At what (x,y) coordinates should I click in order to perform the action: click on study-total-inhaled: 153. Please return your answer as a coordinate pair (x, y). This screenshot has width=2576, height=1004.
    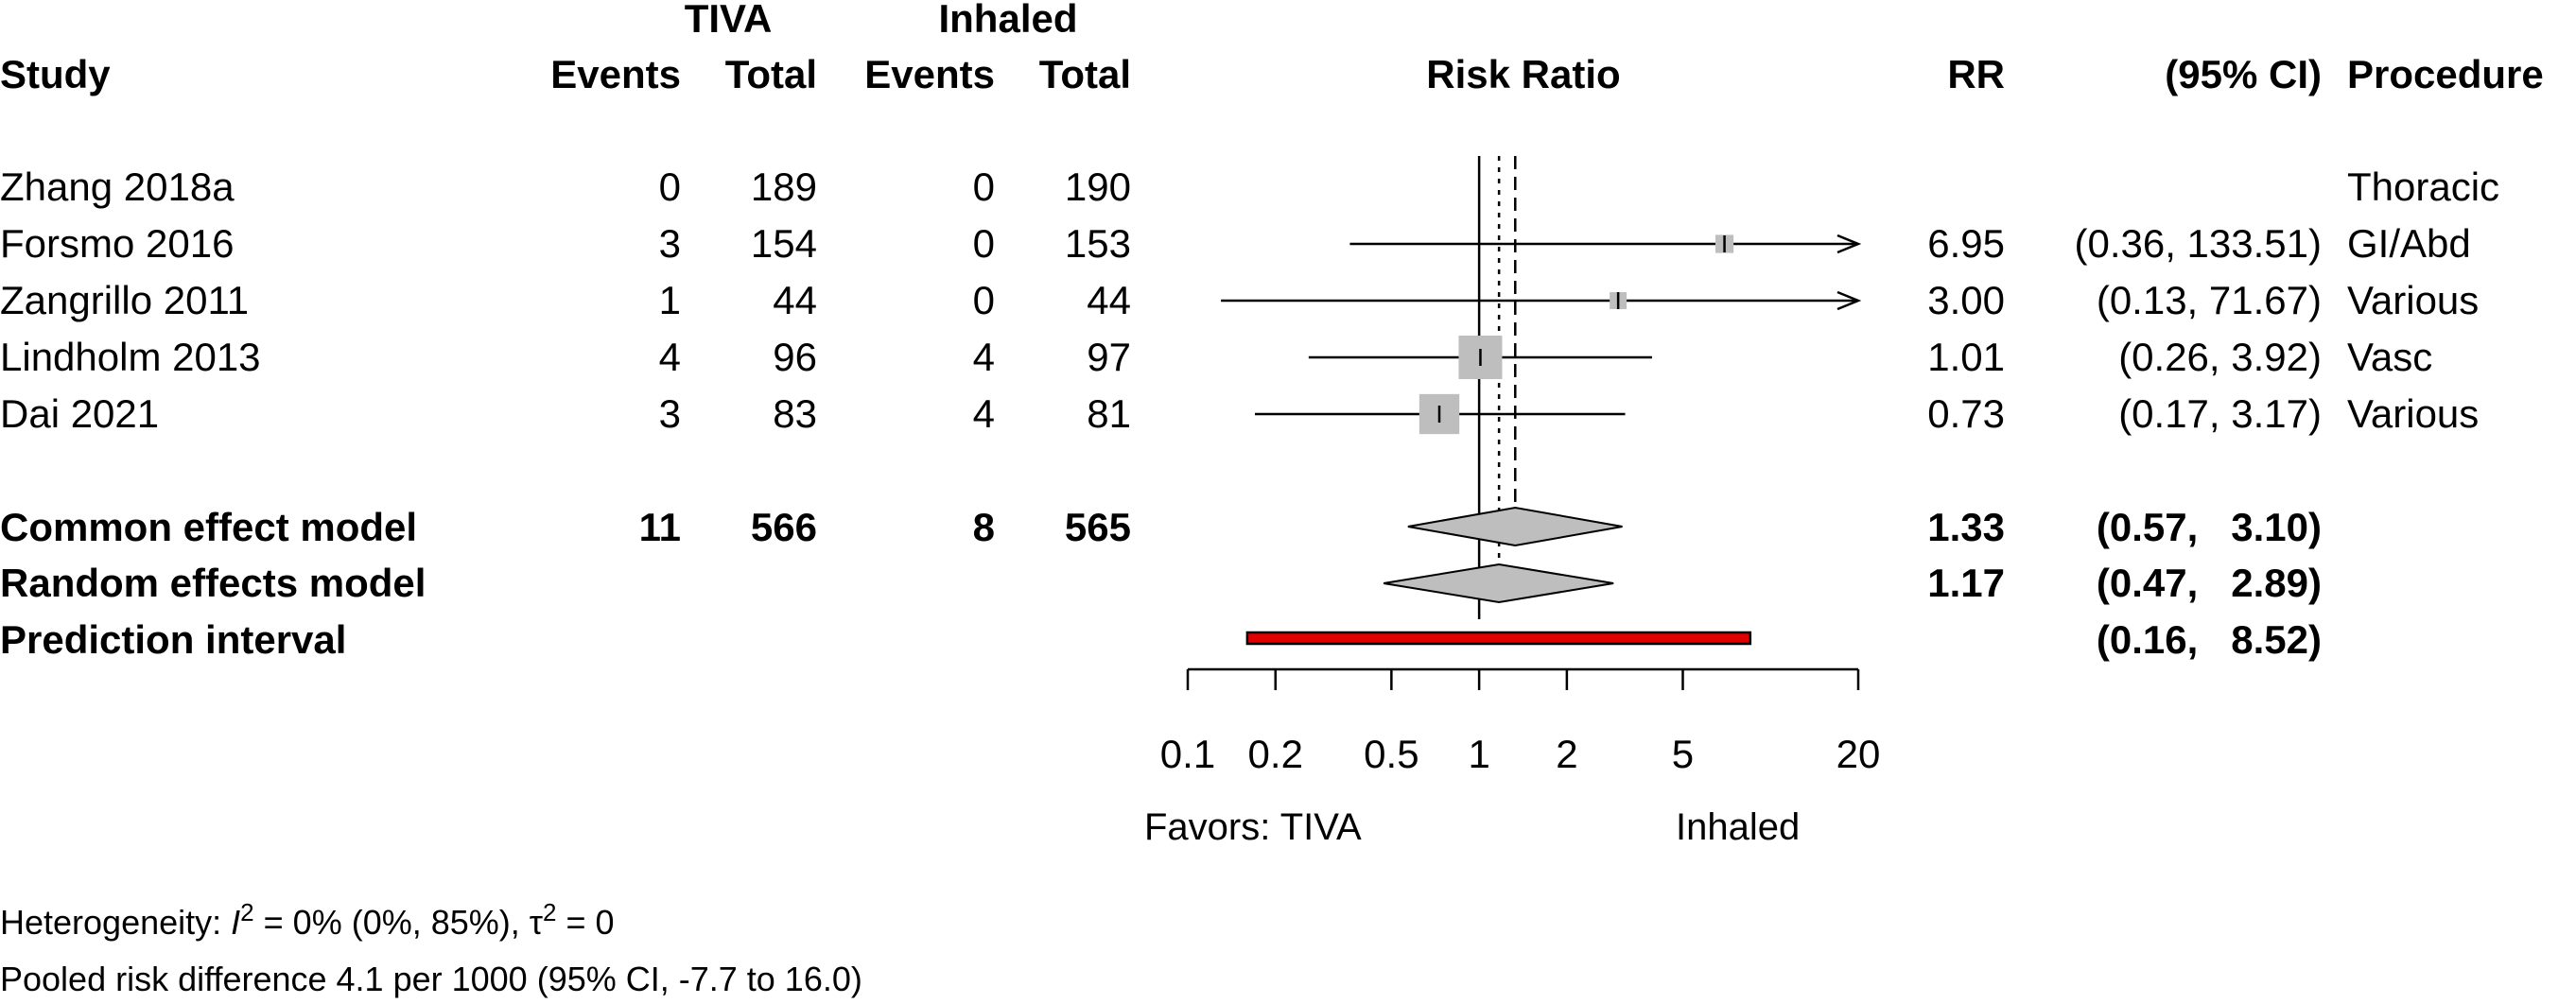
    Looking at the image, I should click on (1098, 243).